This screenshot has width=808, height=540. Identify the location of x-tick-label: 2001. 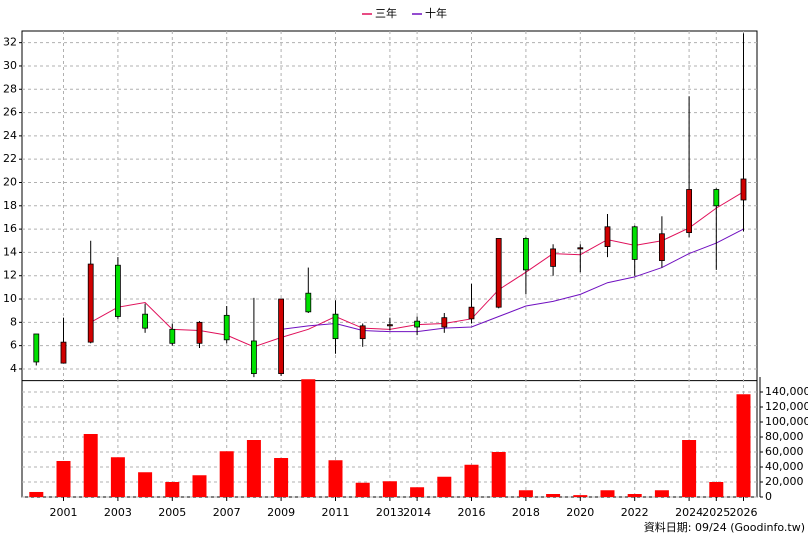
(64, 512).